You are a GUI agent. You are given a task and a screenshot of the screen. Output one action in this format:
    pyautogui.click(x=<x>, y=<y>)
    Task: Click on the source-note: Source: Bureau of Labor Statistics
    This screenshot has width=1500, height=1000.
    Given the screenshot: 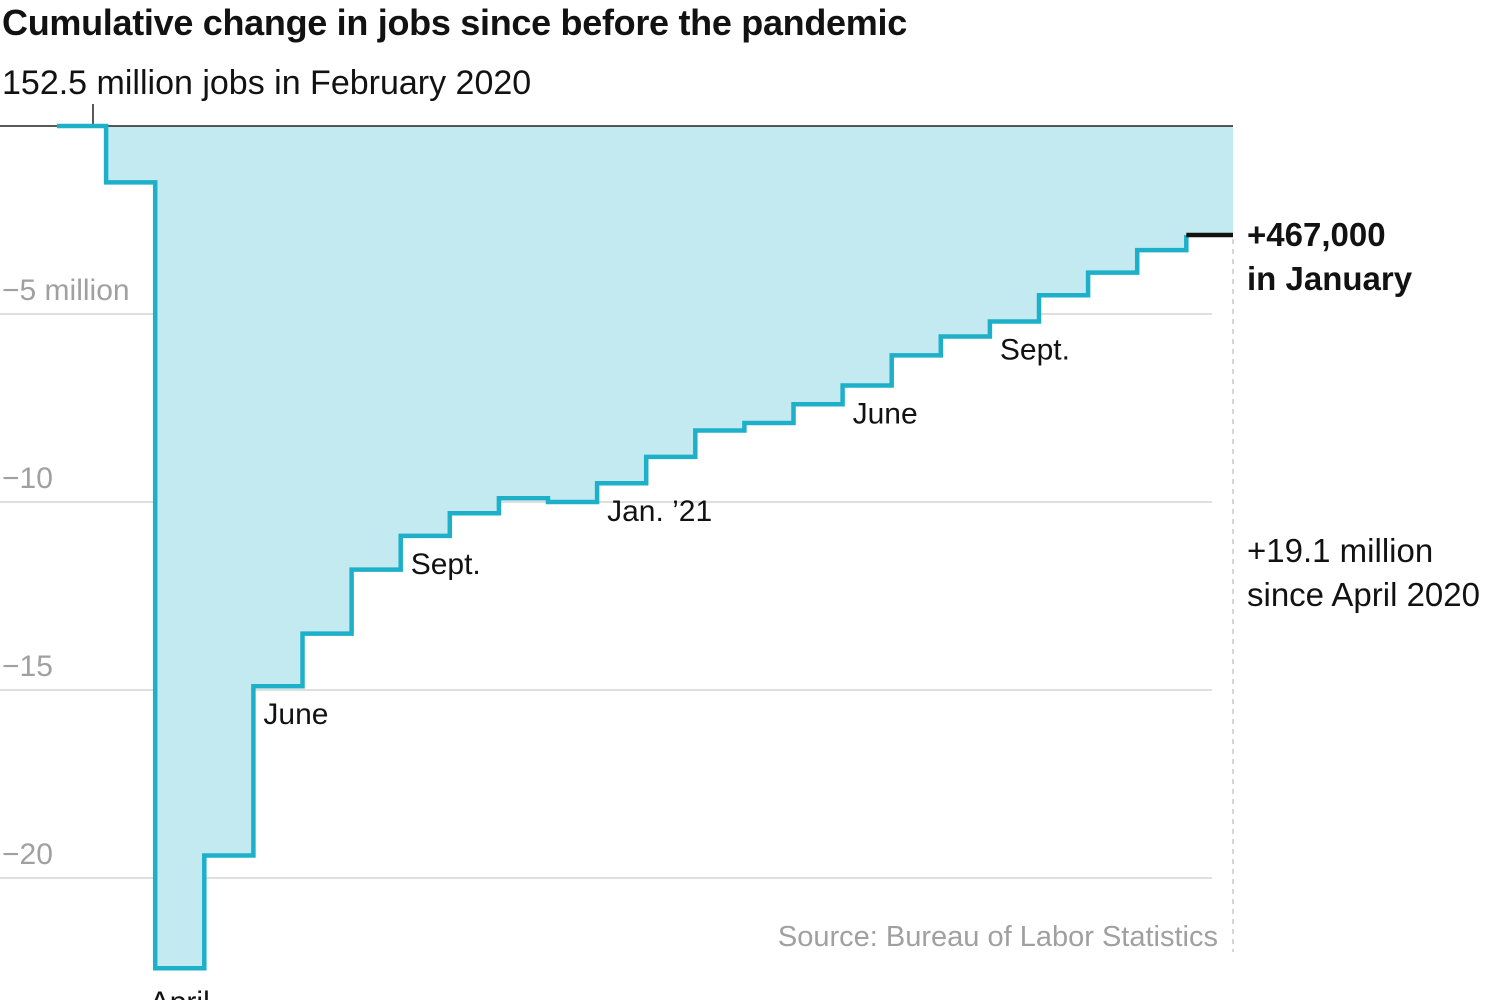 What is the action you would take?
    pyautogui.click(x=998, y=937)
    